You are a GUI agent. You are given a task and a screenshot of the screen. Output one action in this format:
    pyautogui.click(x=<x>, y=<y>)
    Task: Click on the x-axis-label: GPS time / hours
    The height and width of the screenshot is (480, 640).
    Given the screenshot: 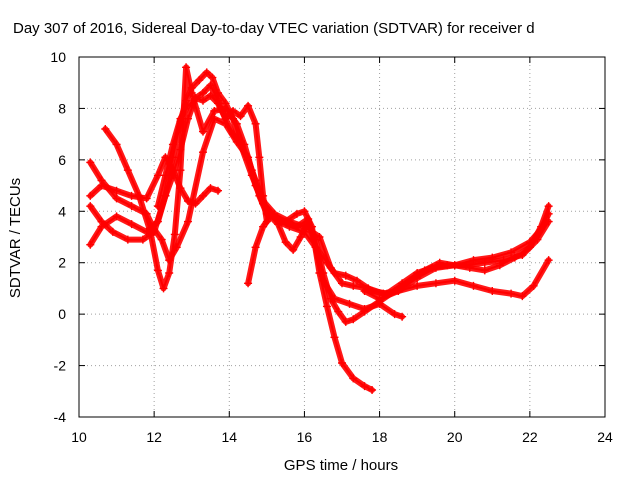 What is the action you would take?
    pyautogui.click(x=341, y=465)
    